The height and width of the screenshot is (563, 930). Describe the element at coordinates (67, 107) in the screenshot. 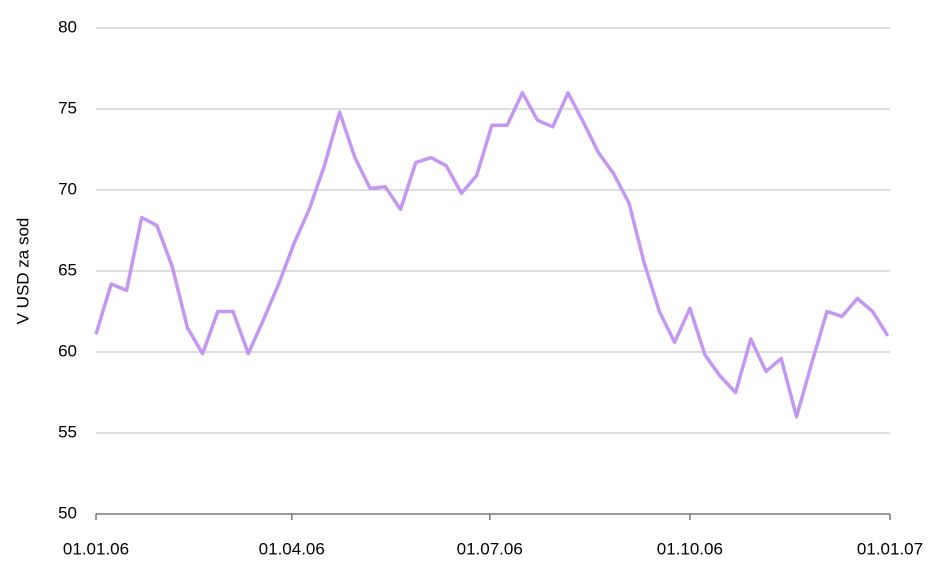

I see `y-tick-label: 75` at that location.